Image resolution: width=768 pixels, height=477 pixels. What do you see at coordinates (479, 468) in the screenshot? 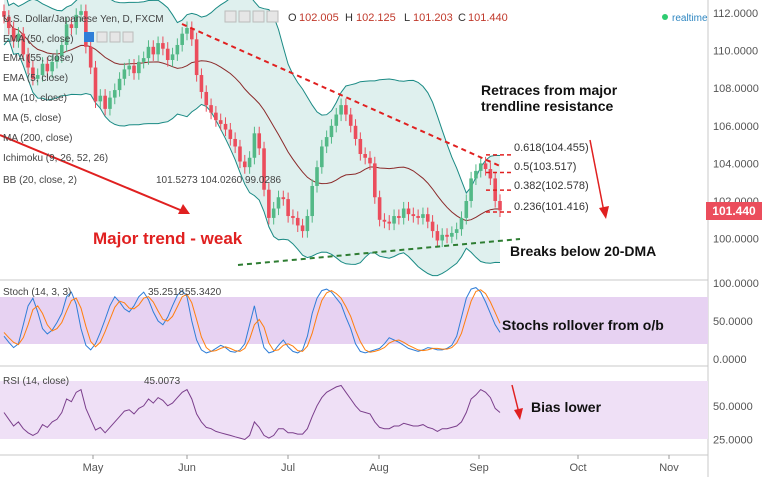
I see `time-tick-label: Sep` at bounding box center [479, 468].